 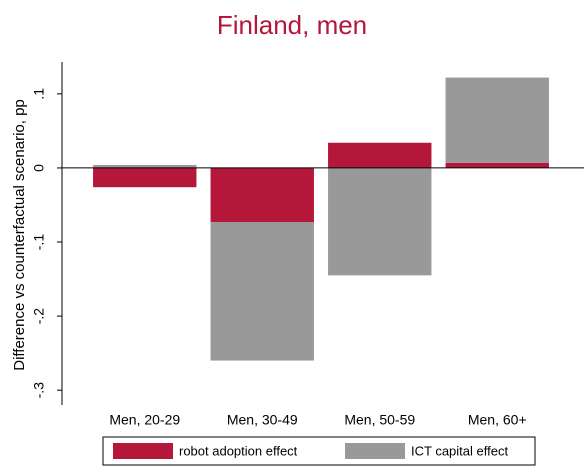 What do you see at coordinates (319, 451) in the screenshot?
I see `legend-box` at bounding box center [319, 451].